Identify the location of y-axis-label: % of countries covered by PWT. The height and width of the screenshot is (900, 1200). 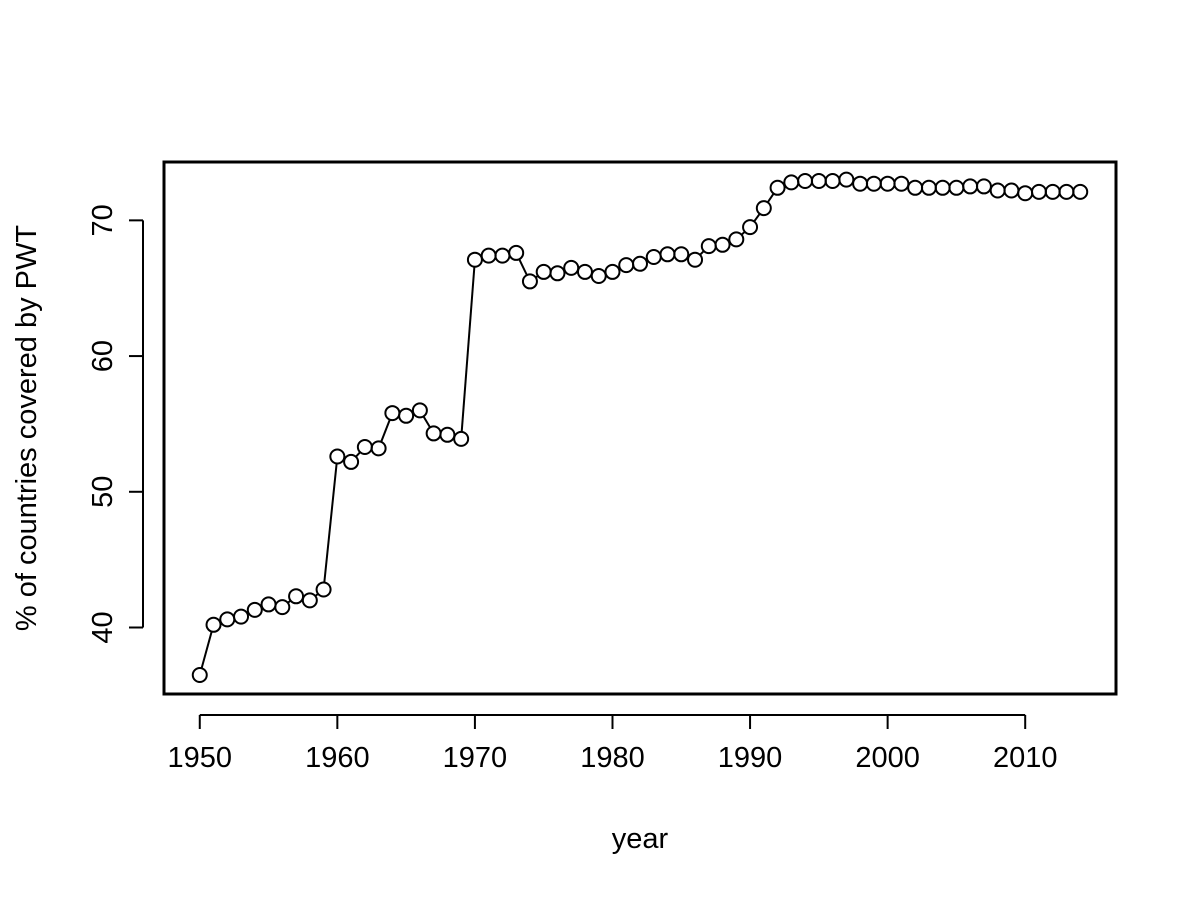
(27, 428).